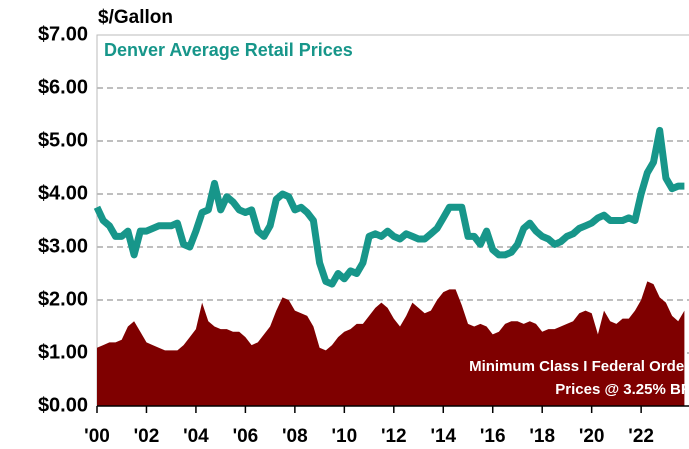 The width and height of the screenshot is (689, 449). I want to click on chart-title: $/Gallon, so click(135, 17).